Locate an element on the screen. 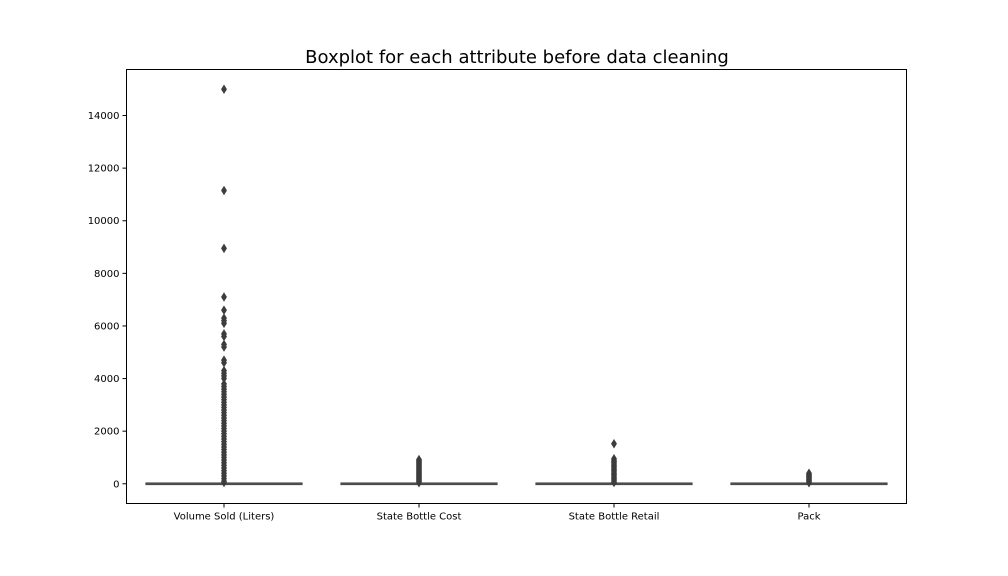 This screenshot has height=576, width=1008. y-tick-label: 4000 is located at coordinates (106, 379).